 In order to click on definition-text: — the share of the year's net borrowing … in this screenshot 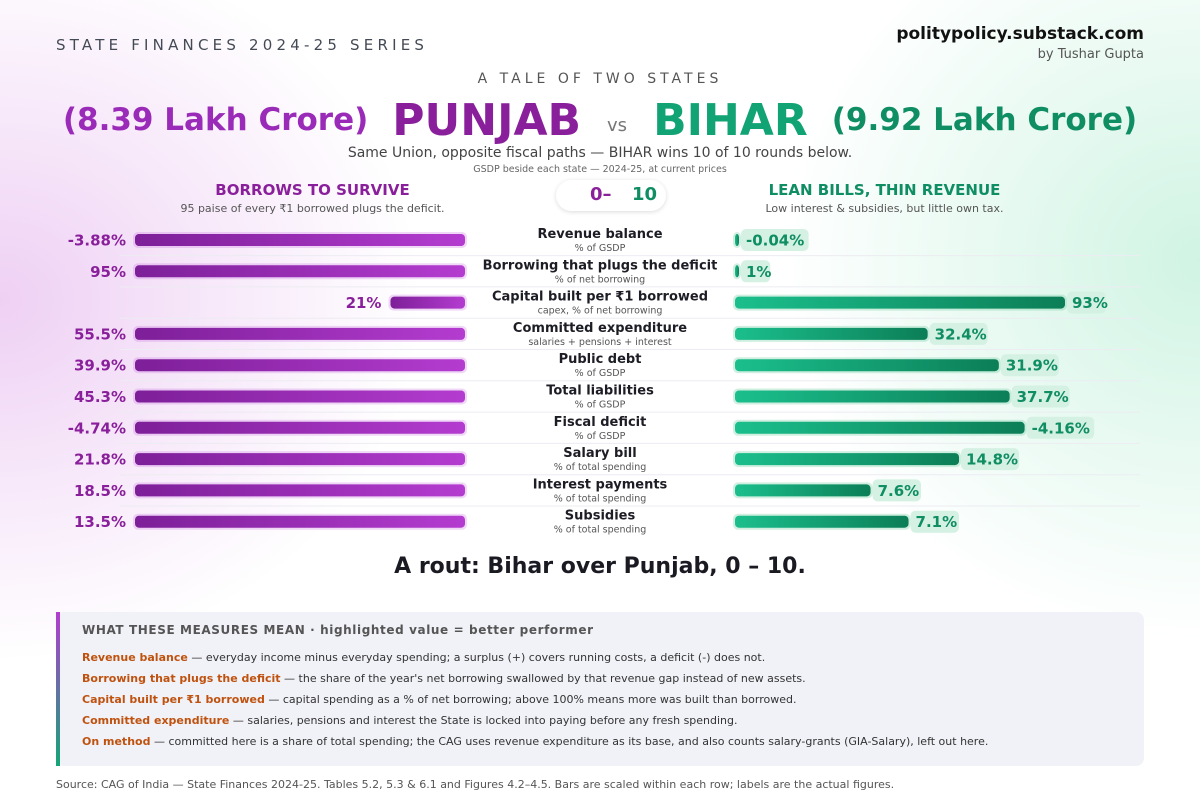, I will do `click(543, 678)`.